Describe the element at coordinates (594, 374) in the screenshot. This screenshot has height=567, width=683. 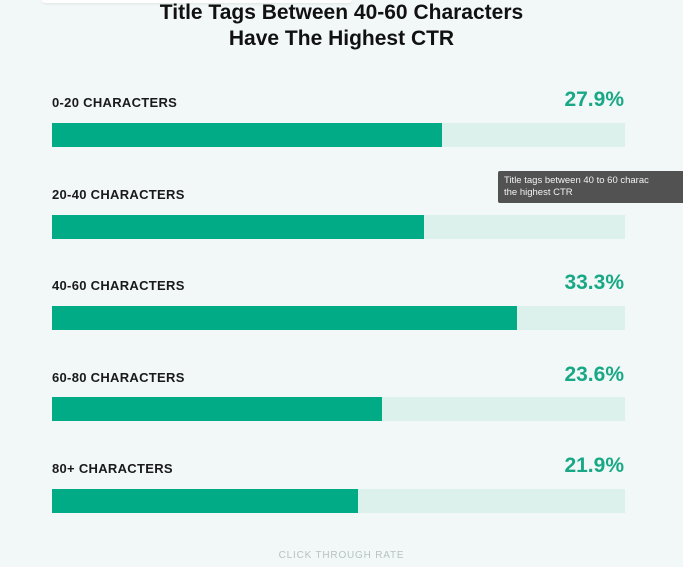
I see `value-label: 23.6%` at that location.